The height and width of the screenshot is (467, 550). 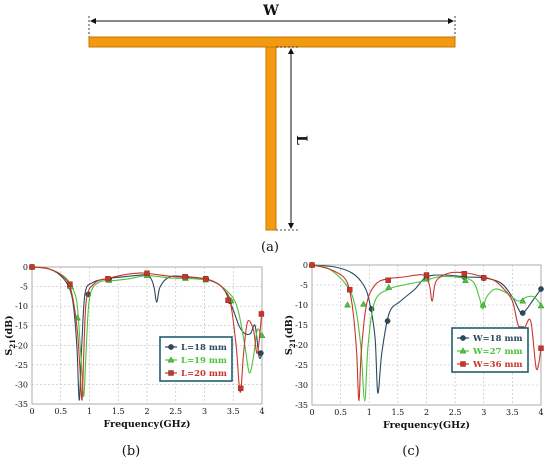 I want to click on stub-horizontal-bar, so click(x=272, y=42).